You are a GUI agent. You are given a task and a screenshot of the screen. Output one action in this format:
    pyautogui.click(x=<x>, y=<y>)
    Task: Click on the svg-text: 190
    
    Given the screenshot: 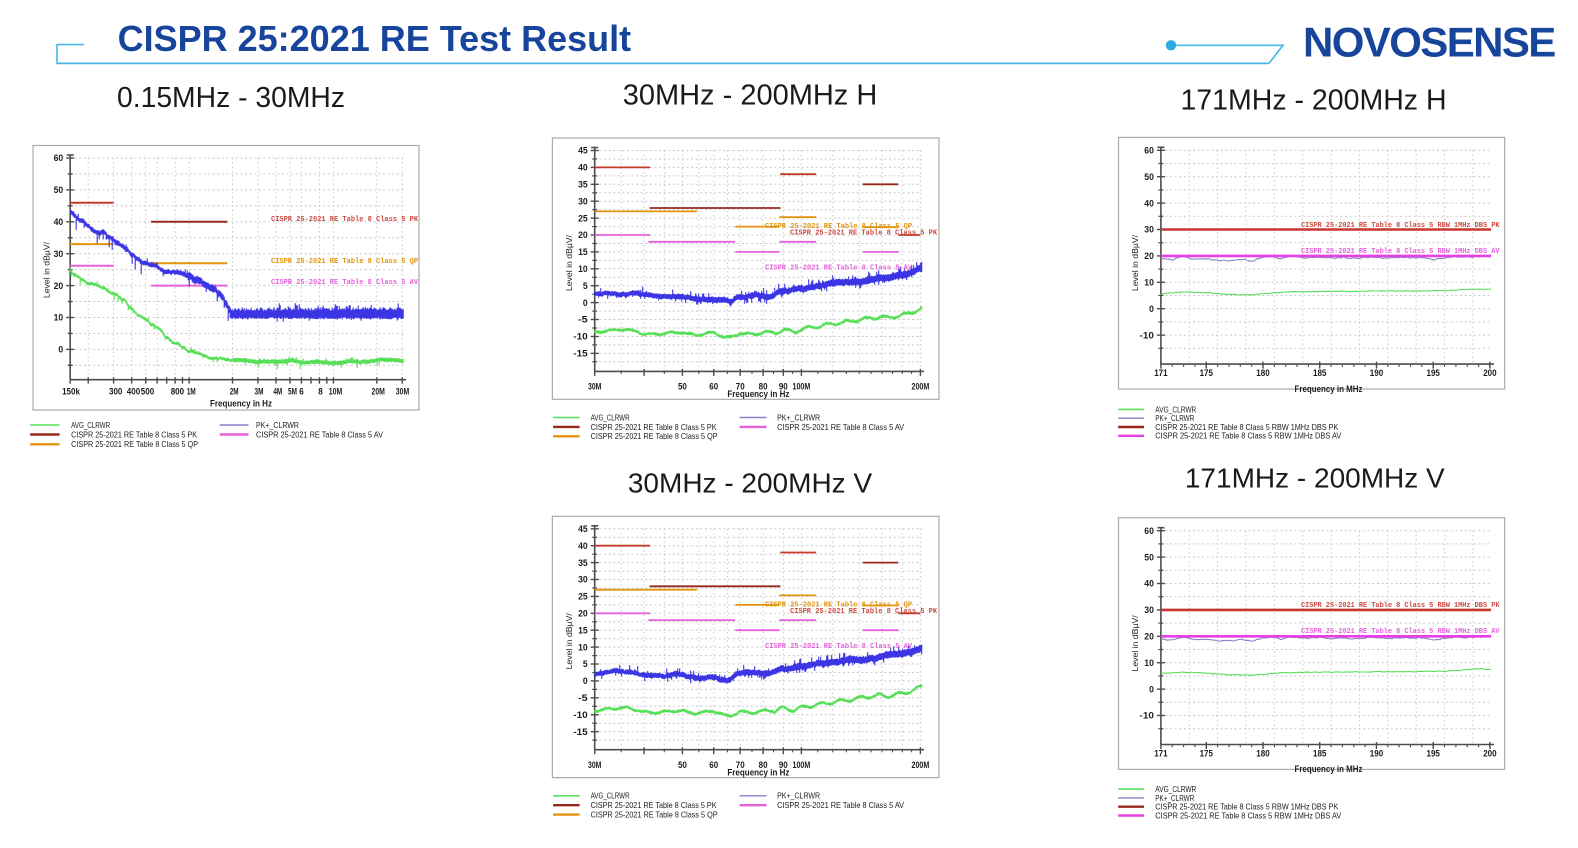 What is the action you would take?
    pyautogui.click(x=1376, y=373)
    